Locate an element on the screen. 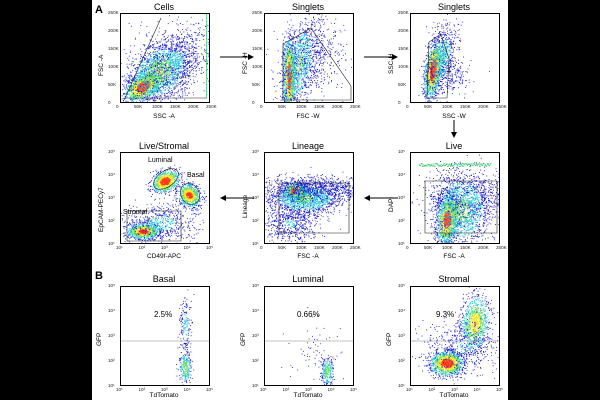 The width and height of the screenshot is (600, 400). luminal-xlabel: TdTomato is located at coordinates (308, 395).